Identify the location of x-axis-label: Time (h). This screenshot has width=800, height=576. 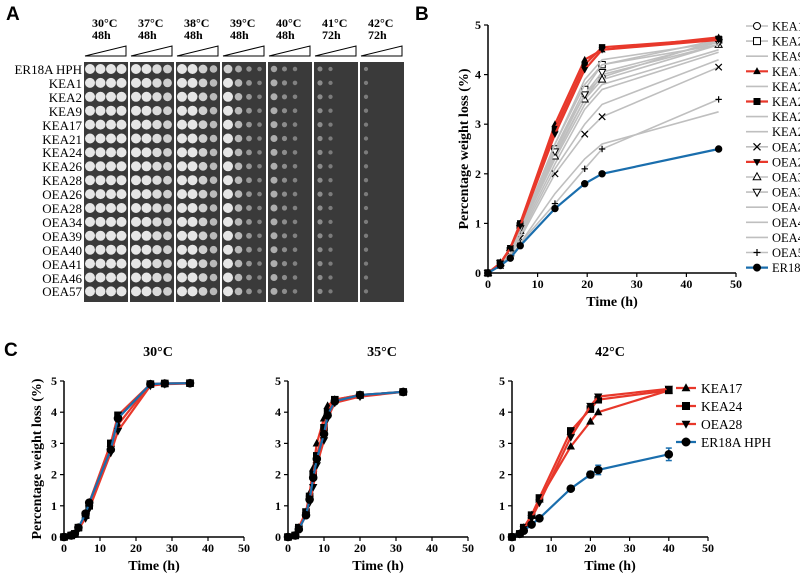
(378, 566).